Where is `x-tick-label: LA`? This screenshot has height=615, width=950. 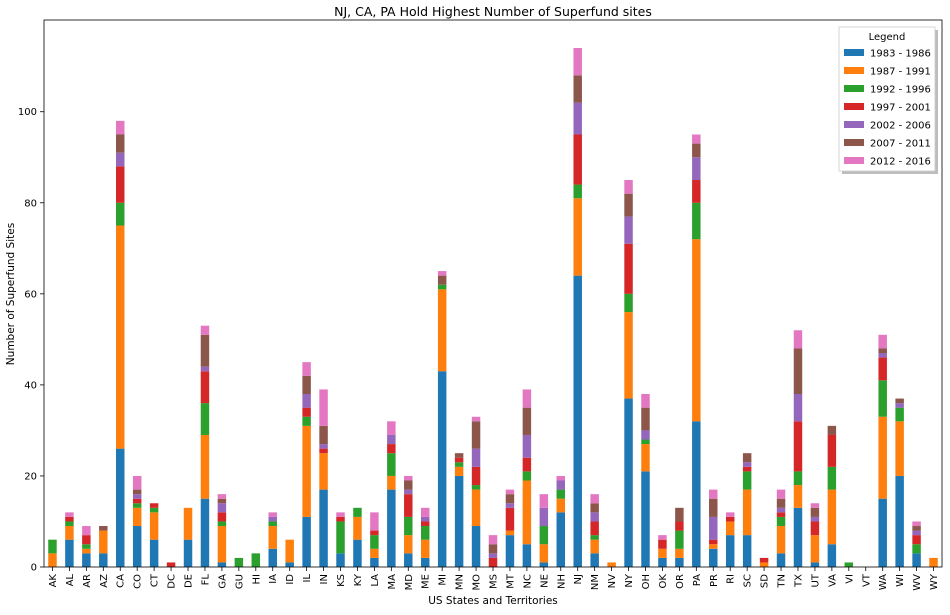 x-tick-label: LA is located at coordinates (375, 580).